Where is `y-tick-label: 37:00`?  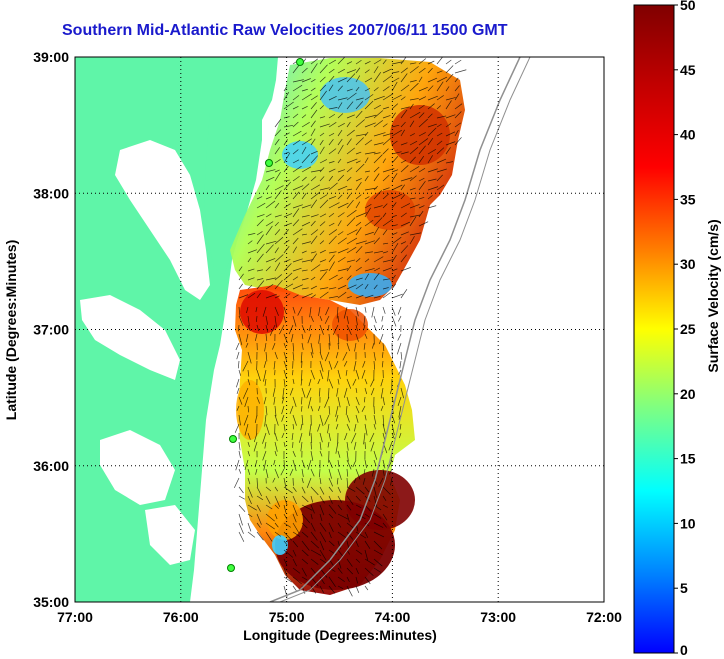 y-tick-label: 37:00 is located at coordinates (51, 330).